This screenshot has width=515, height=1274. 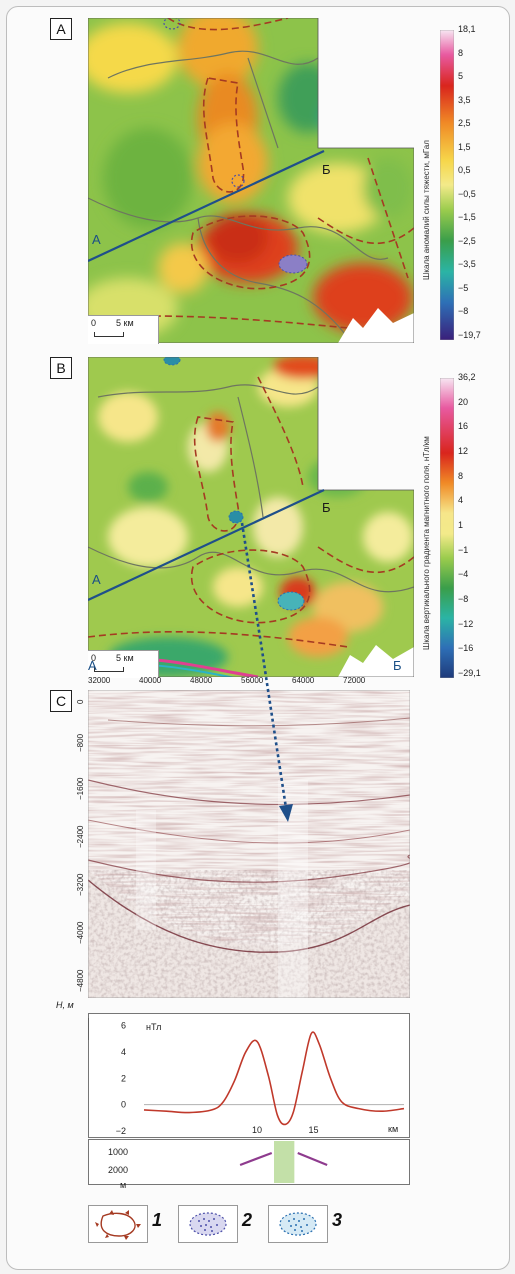 I want to click on profile-end-a: Б, so click(x=326, y=169).